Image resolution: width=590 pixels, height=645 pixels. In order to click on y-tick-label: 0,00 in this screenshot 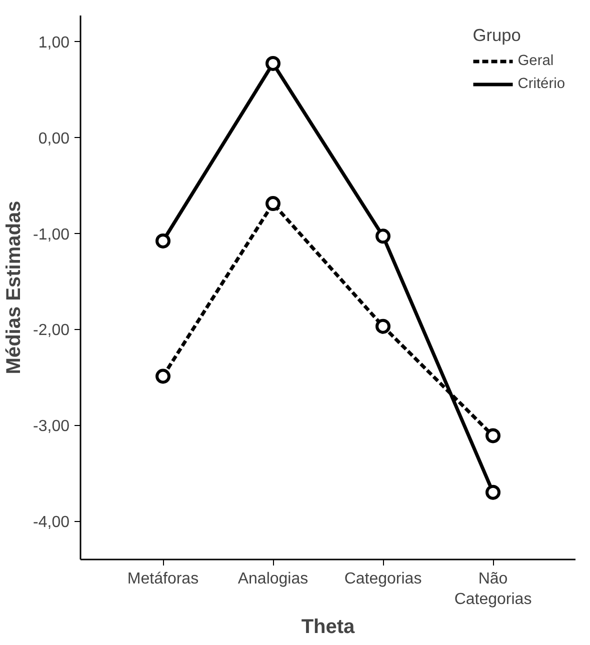, I will do `click(54, 139)`.